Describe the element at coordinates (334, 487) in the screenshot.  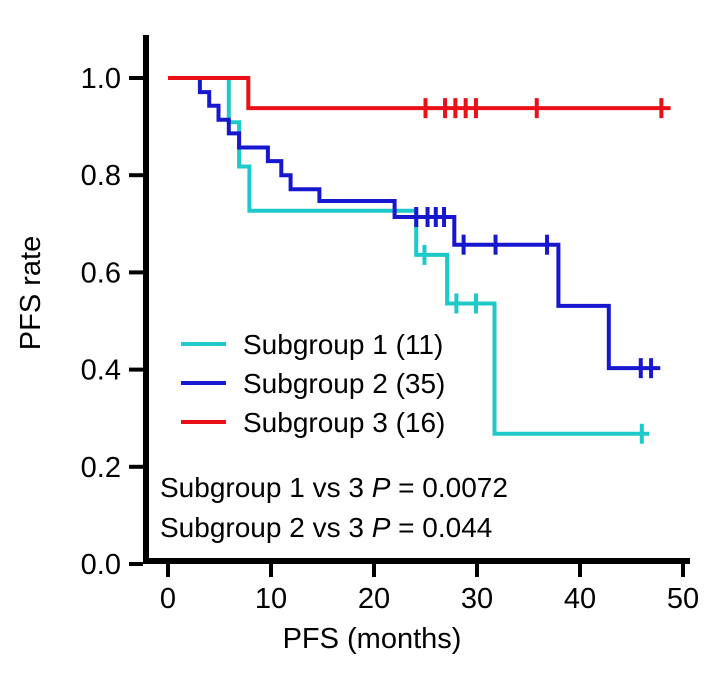
I see `p-value-annotation-1: Subgroup 1 vs 3 P = 0.0072` at that location.